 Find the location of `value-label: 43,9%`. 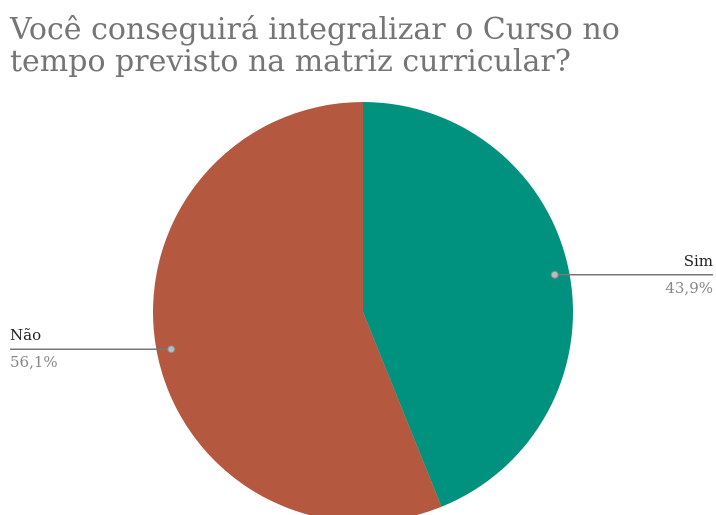

value-label: 43,9% is located at coordinates (689, 288).